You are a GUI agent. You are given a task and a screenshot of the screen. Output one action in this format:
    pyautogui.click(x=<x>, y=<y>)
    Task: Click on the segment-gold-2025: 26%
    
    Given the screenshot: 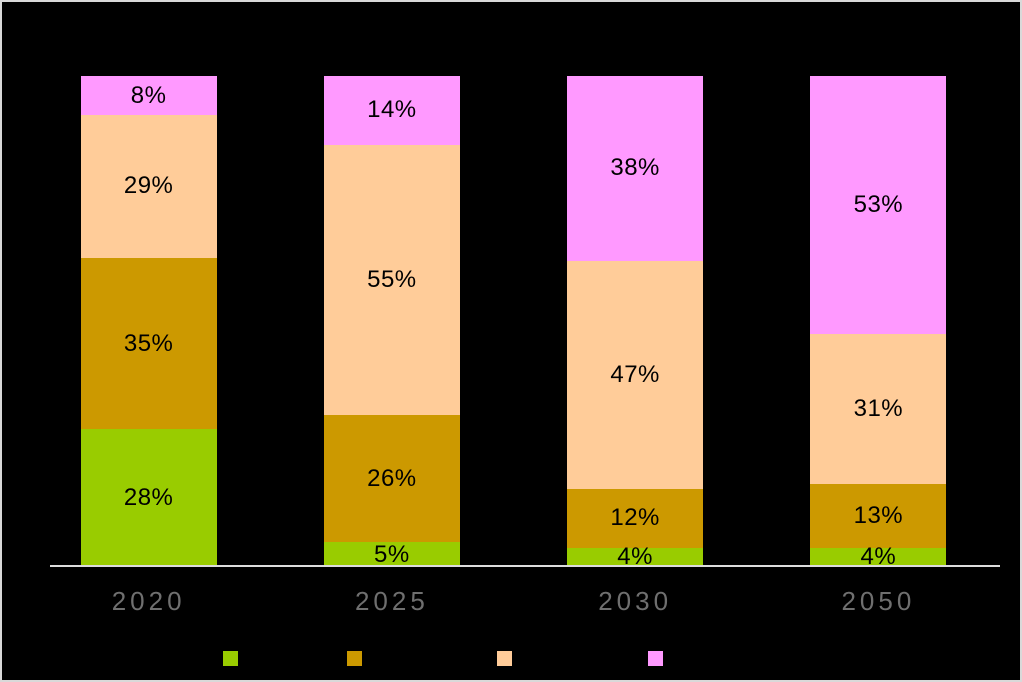 What is the action you would take?
    pyautogui.click(x=391, y=478)
    